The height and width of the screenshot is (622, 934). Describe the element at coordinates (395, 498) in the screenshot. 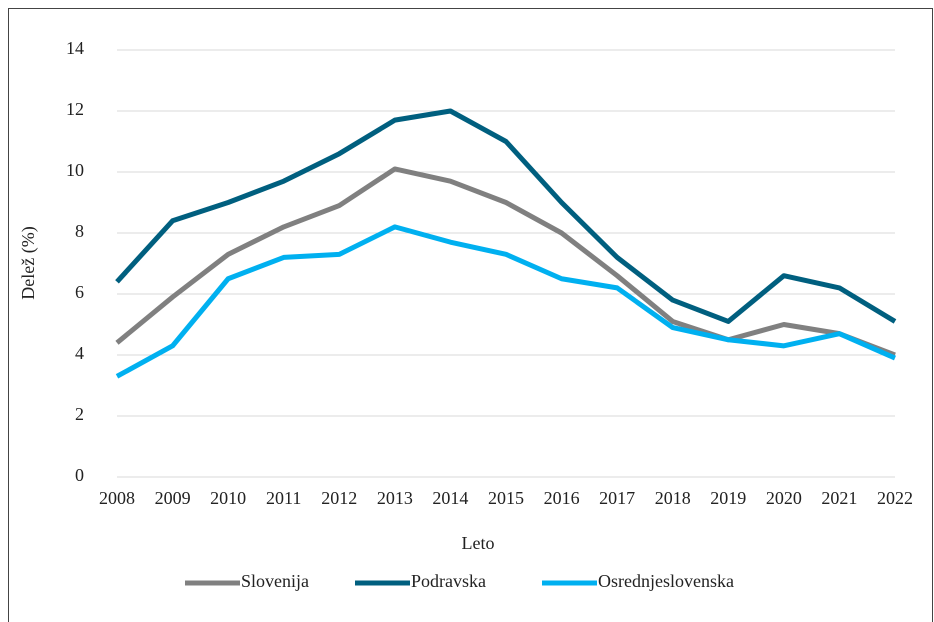

I see `x-tick-label: 2013` at that location.